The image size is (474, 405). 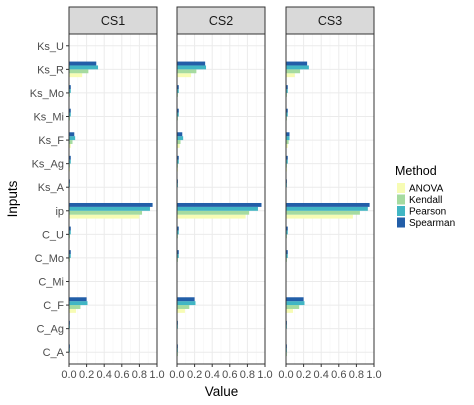 What do you see at coordinates (401, 222) in the screenshot?
I see `legend-key-spearman` at bounding box center [401, 222].